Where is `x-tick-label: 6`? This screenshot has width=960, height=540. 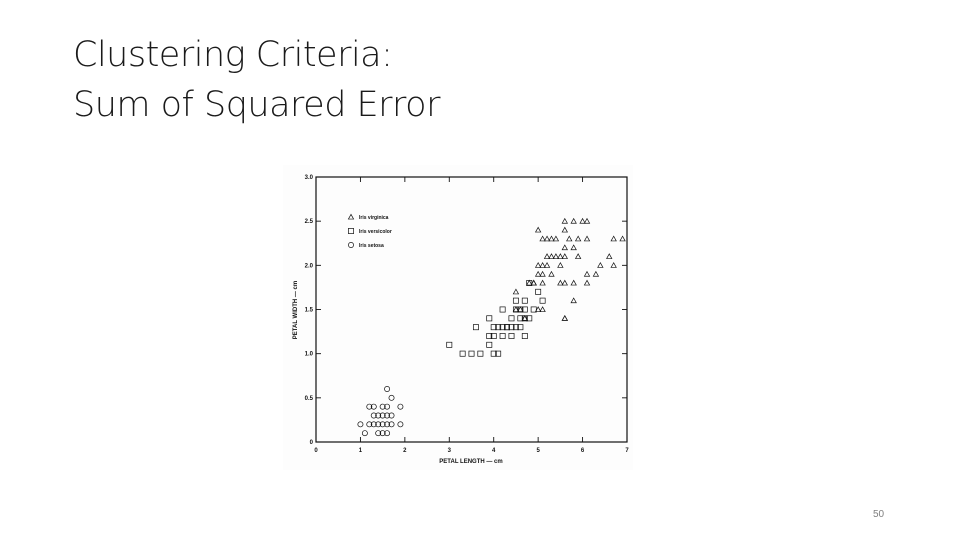
x-tick-label: 6 is located at coordinates (583, 451).